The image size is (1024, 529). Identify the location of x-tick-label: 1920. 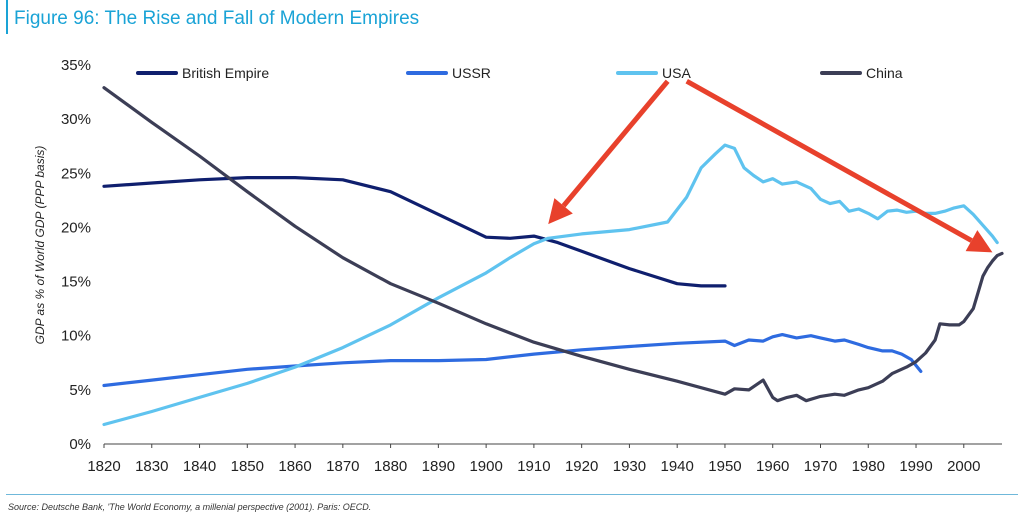
(581, 466).